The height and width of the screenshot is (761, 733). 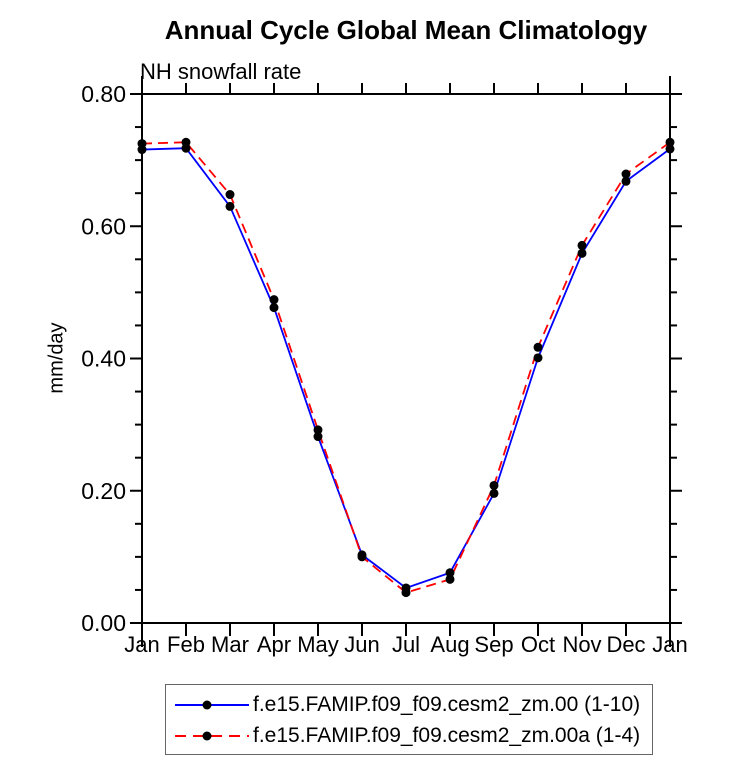 I want to click on legend-label-series-1: f.e15.FAMIP.f09_f09.cesm2_zm.00a (1-4), so click(x=447, y=735).